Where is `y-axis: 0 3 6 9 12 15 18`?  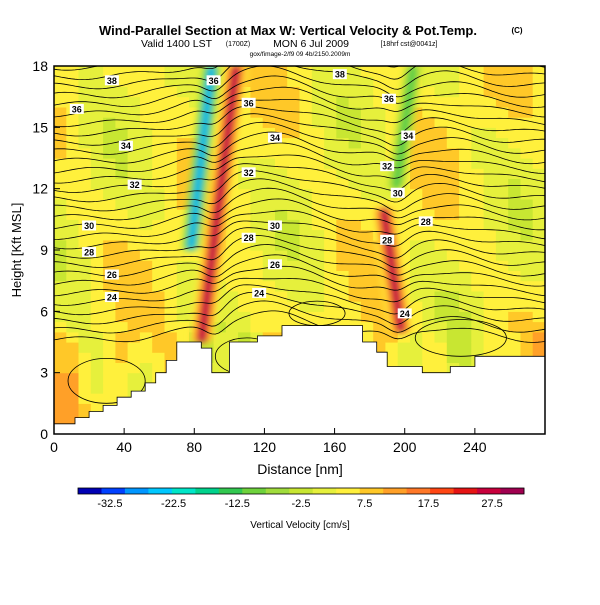 y-axis: 0 3 6 9 12 15 18 is located at coordinates (46, 250).